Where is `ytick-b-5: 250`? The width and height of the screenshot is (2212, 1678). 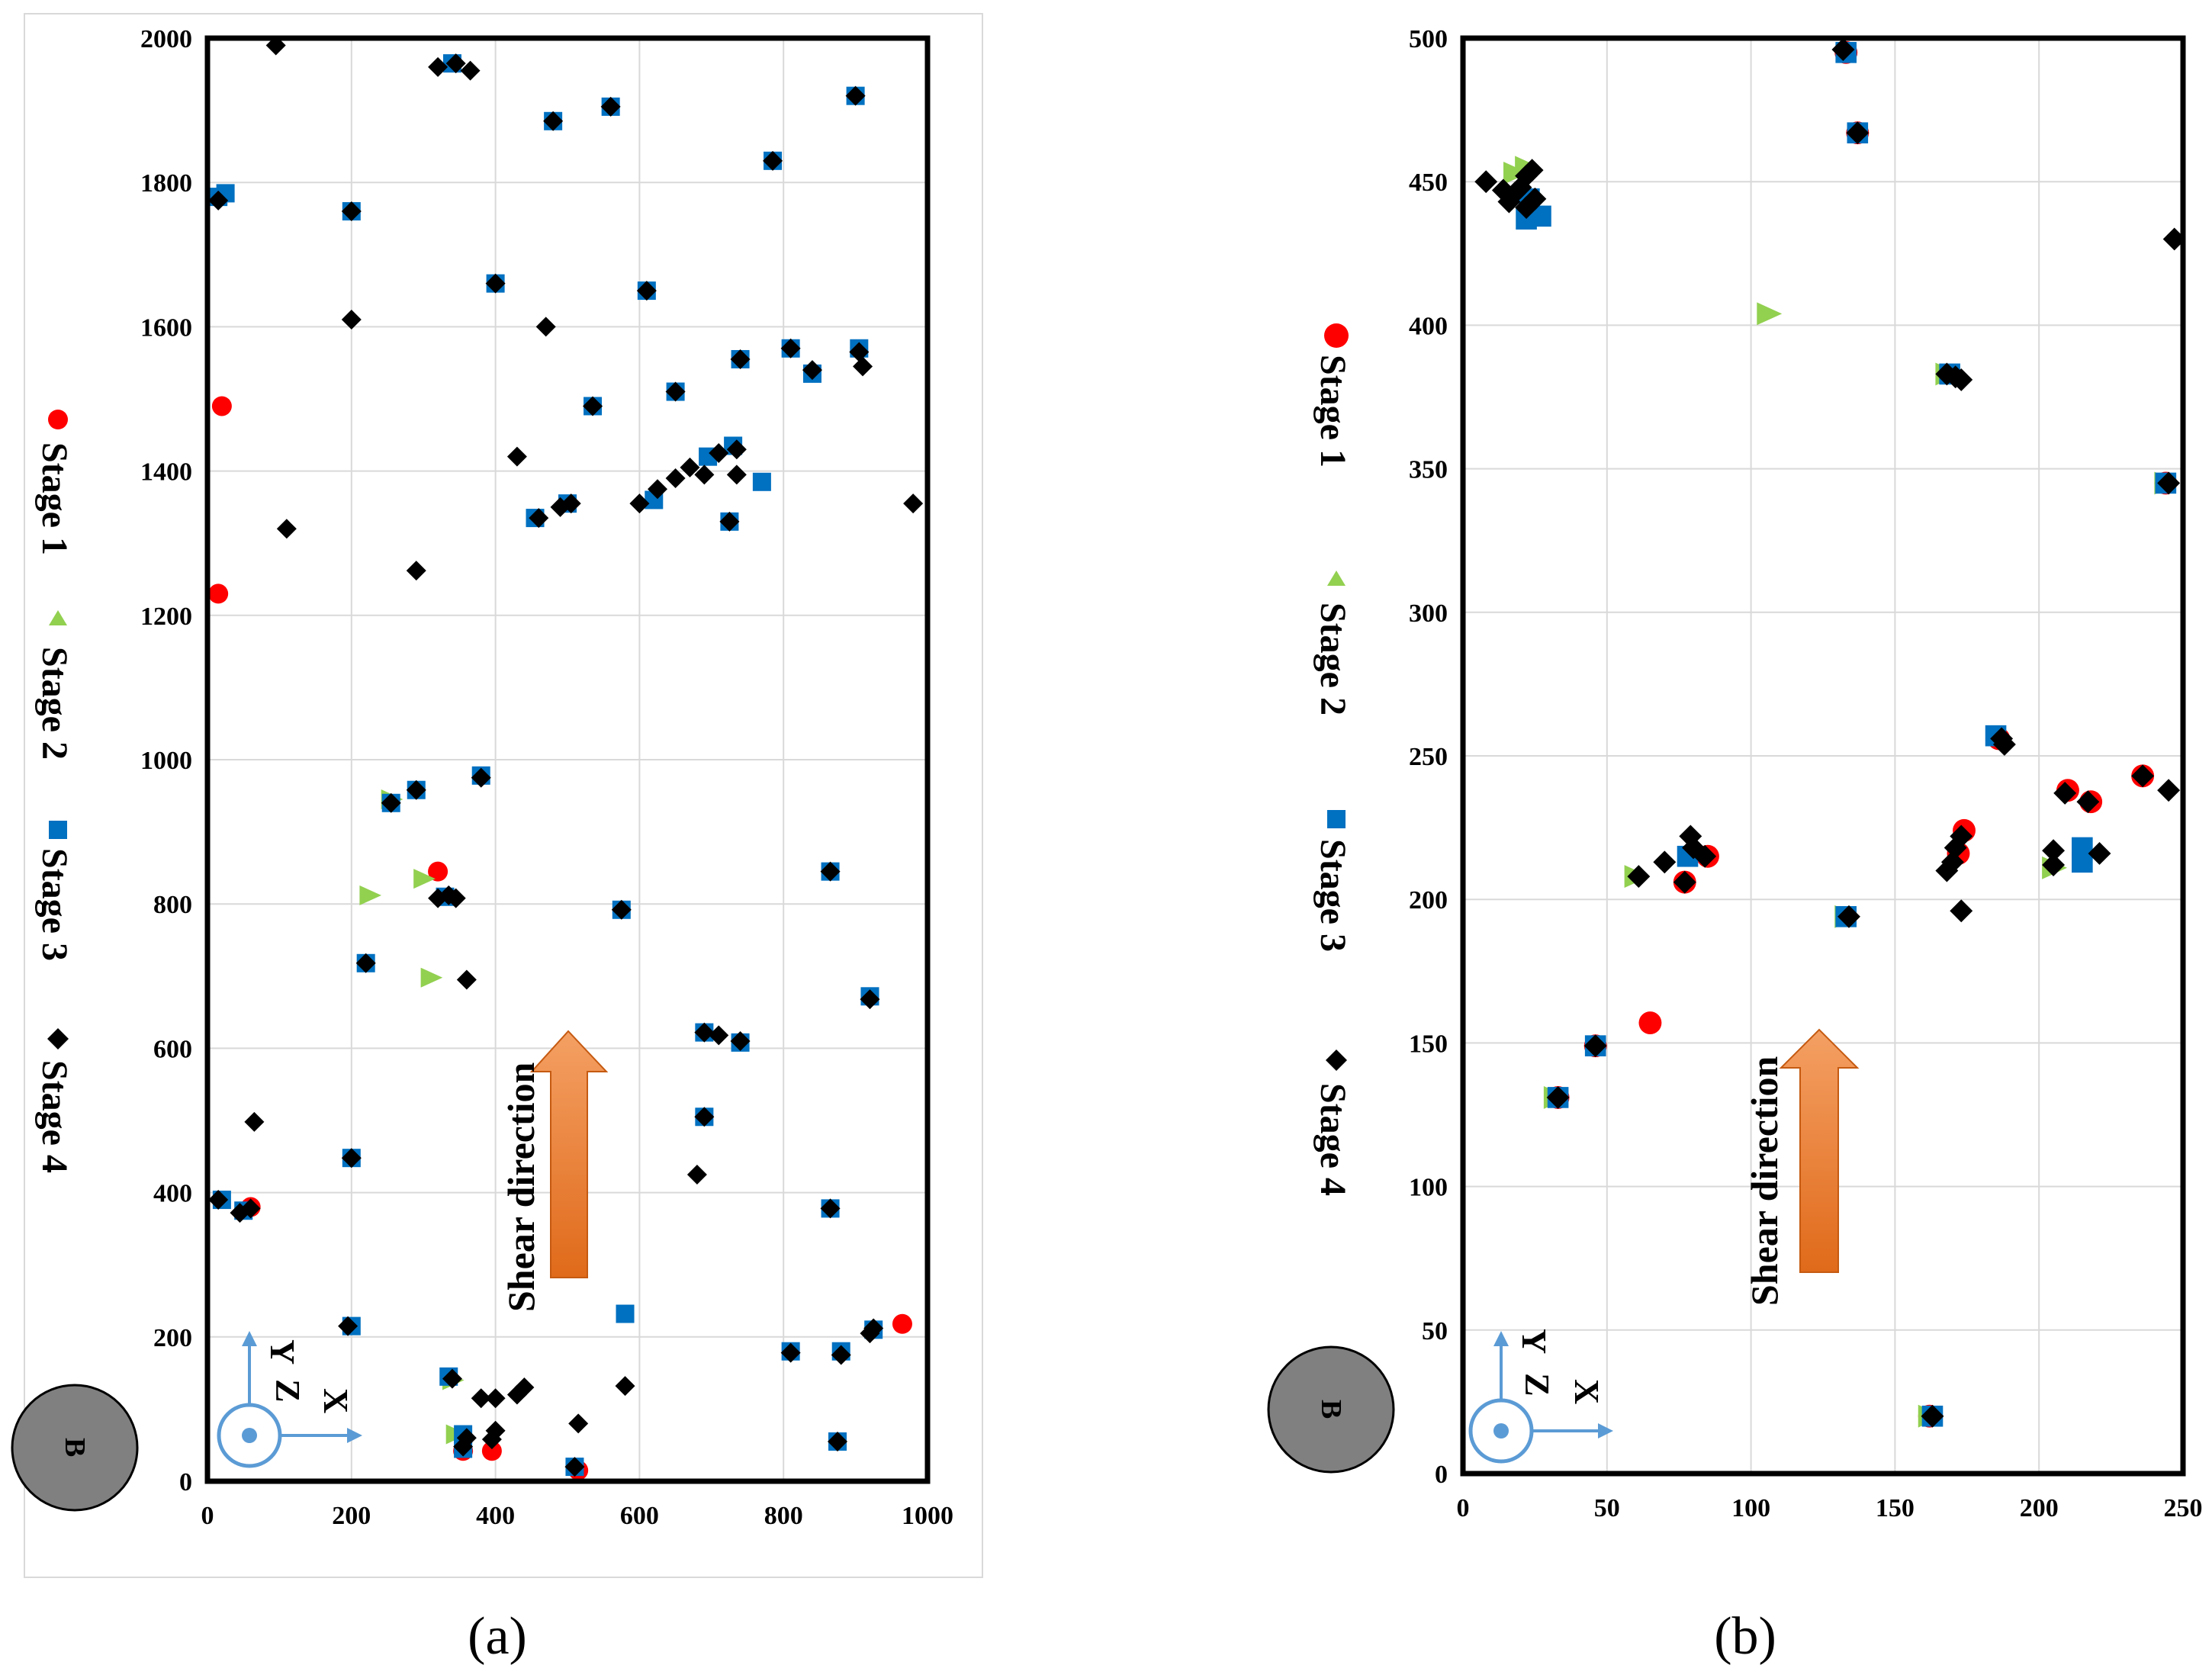
ytick-b-5: 250 is located at coordinates (1428, 757).